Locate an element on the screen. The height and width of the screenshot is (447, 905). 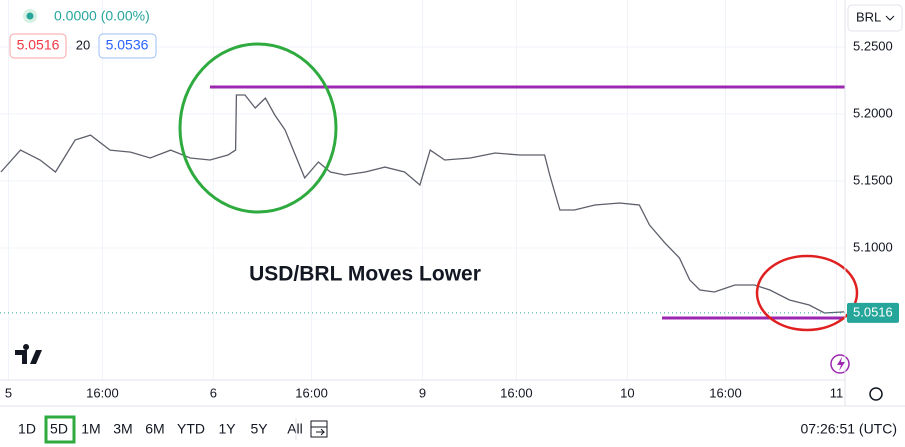
dropdown-arrow is located at coordinates (890, 18).